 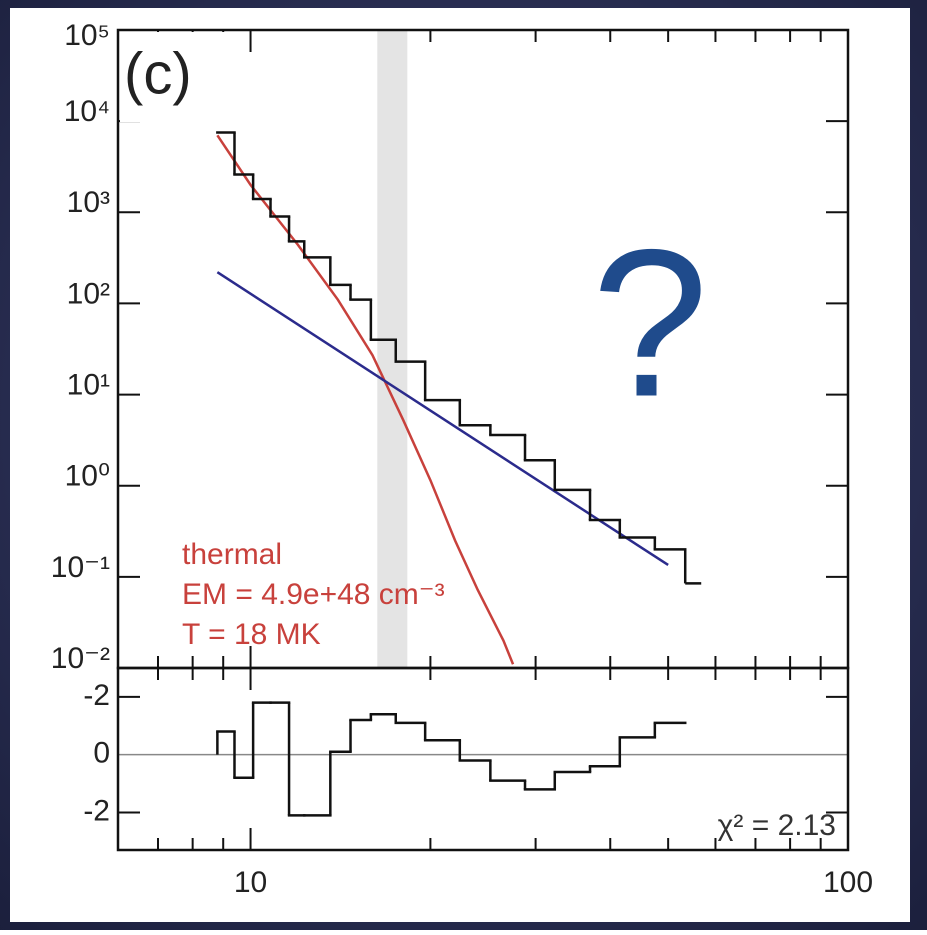 What do you see at coordinates (158, 73) in the screenshot?
I see `panel-label: (c)` at bounding box center [158, 73].